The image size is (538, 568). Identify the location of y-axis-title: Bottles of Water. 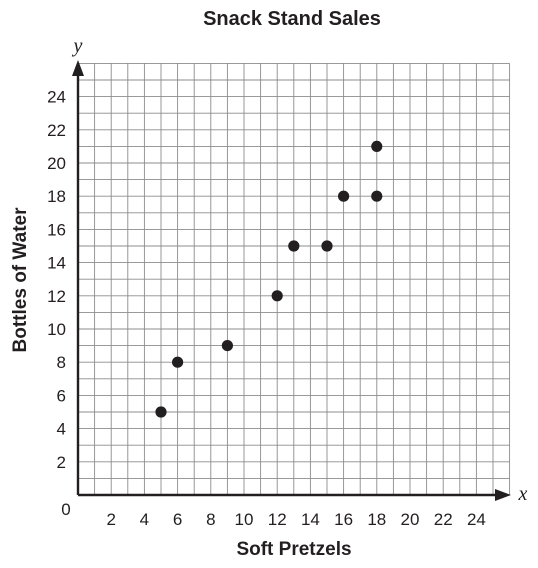
(20, 280).